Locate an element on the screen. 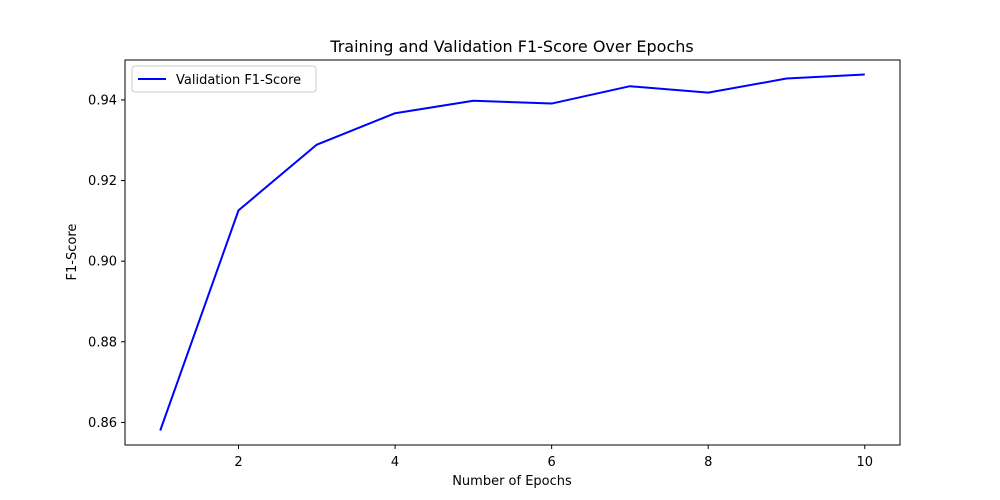 The width and height of the screenshot is (1000, 500). legend: Validation F1-Score is located at coordinates (224, 79).